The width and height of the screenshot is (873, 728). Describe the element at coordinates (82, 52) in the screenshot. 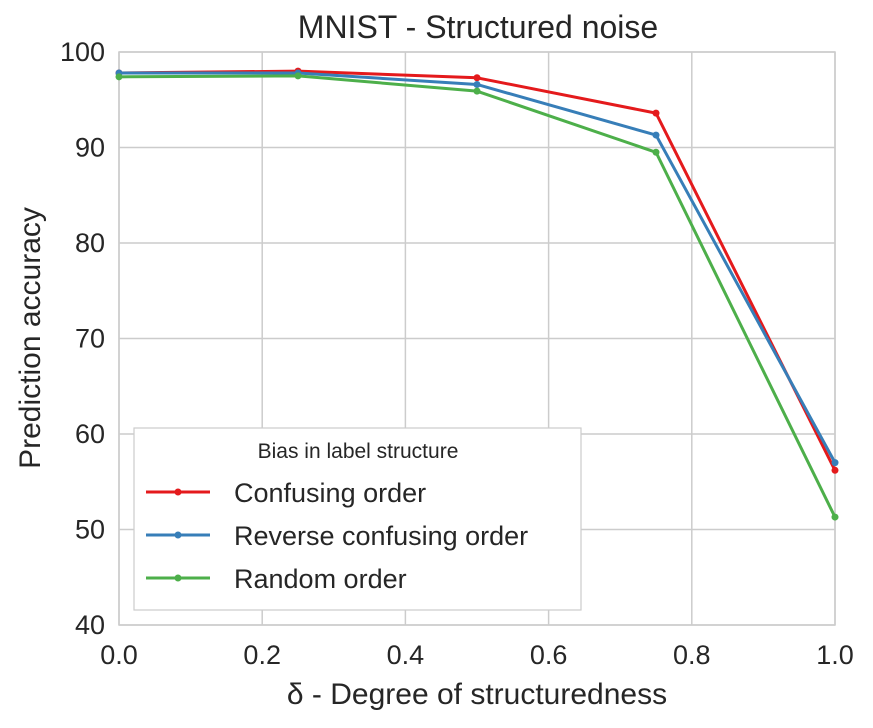

I see `y-tick-label: 100` at that location.